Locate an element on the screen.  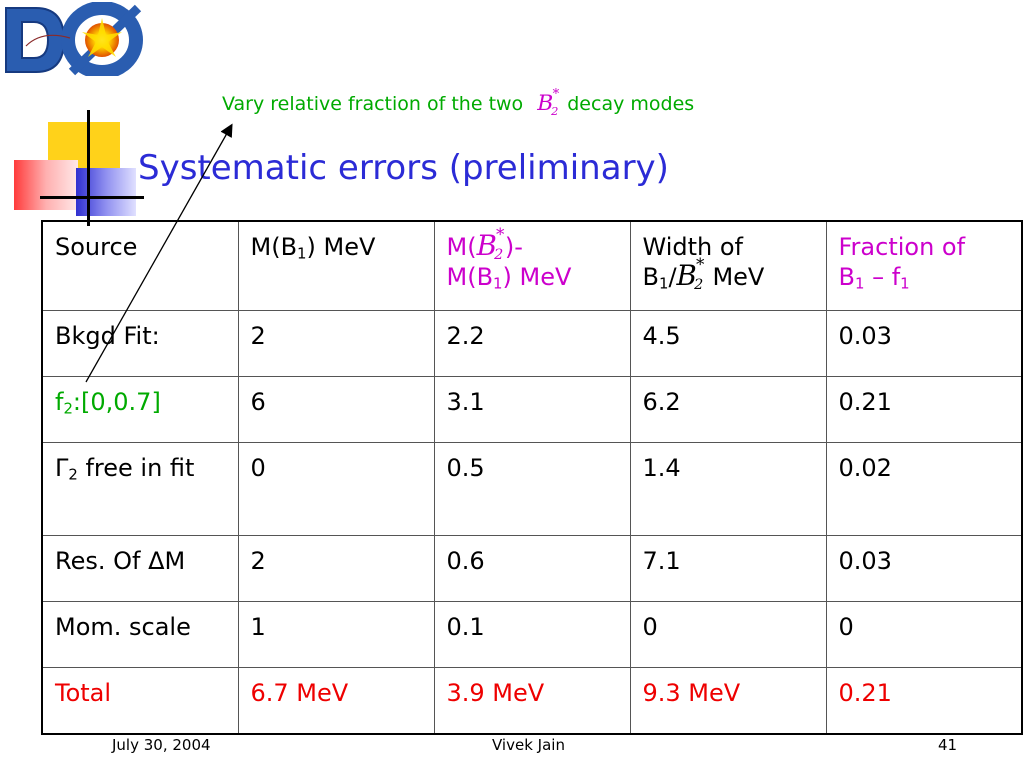
table-row: Mom. scale 1 0.1 0 0 is located at coordinates (532, 634).